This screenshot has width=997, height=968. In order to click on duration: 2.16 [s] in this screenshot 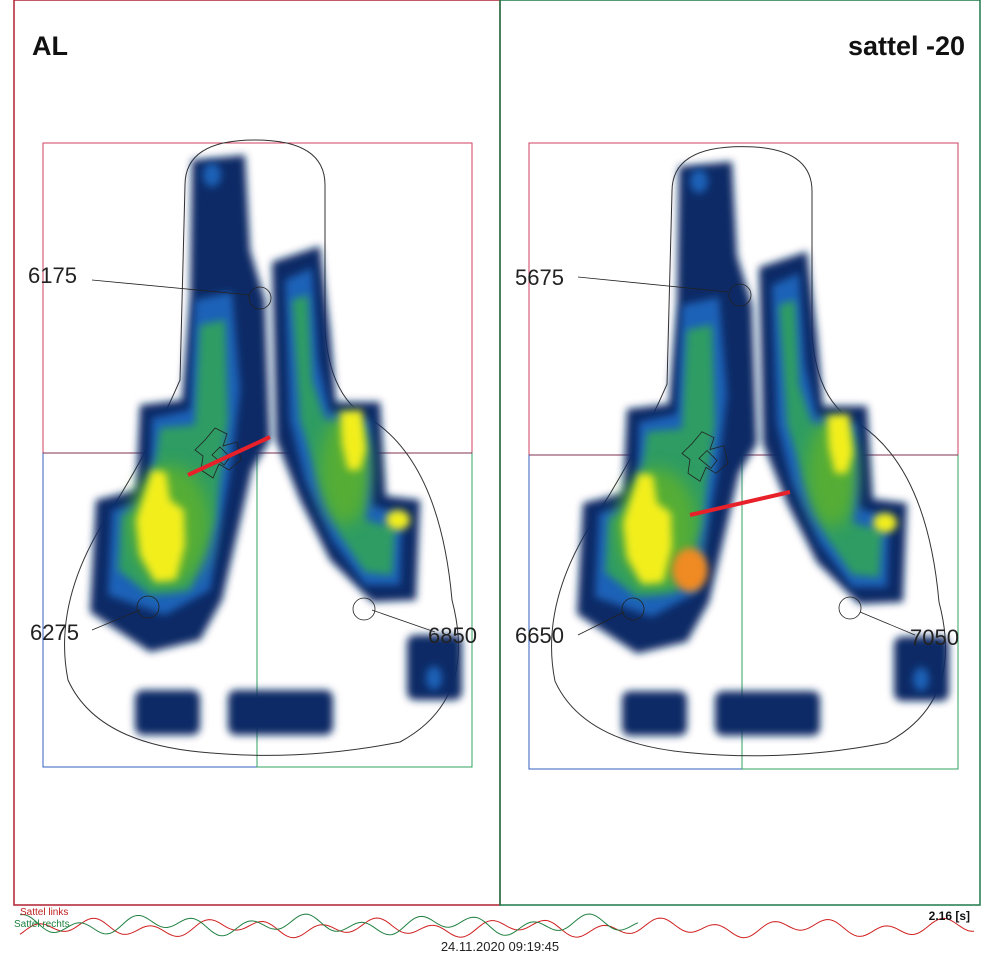, I will do `click(949, 916)`.